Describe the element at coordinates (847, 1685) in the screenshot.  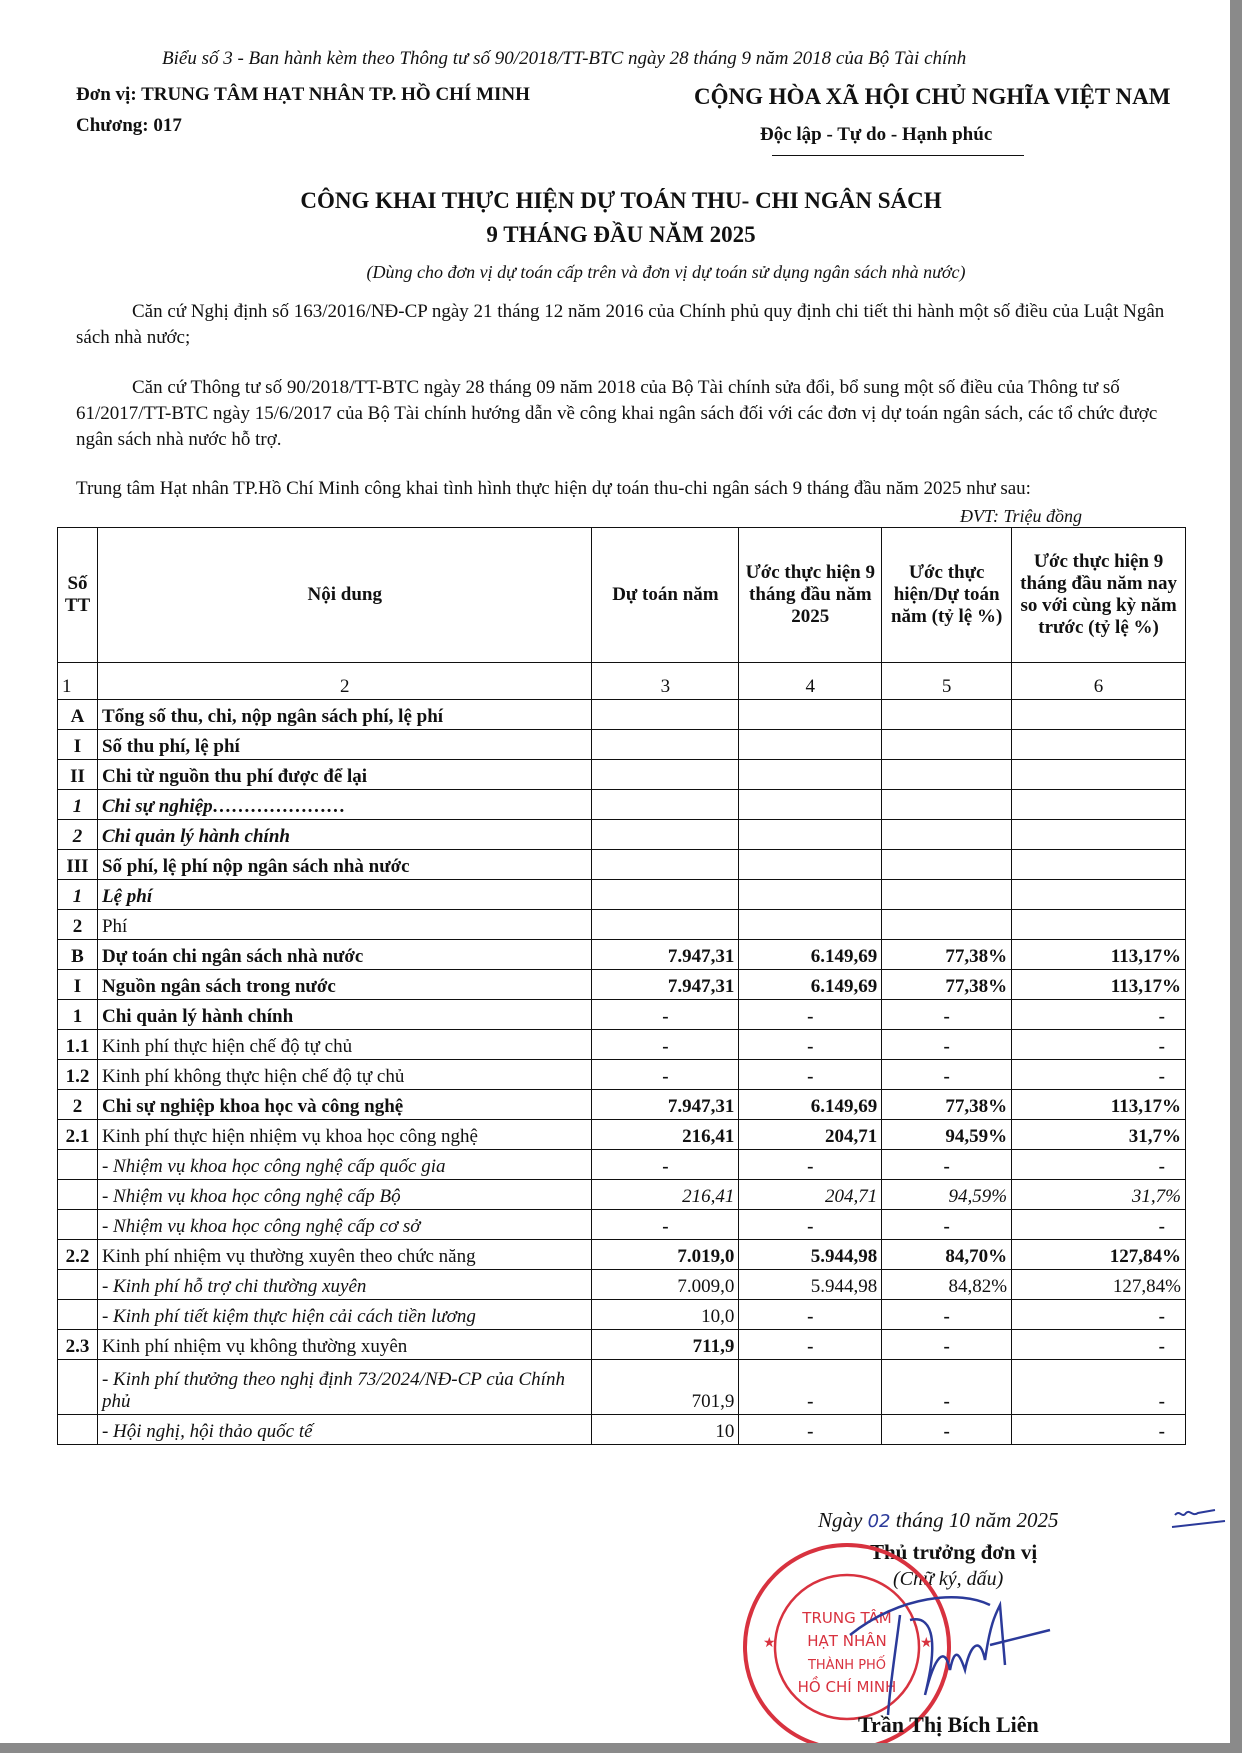
I see `stamp-line: HỒ CHÍ MINH` at that location.